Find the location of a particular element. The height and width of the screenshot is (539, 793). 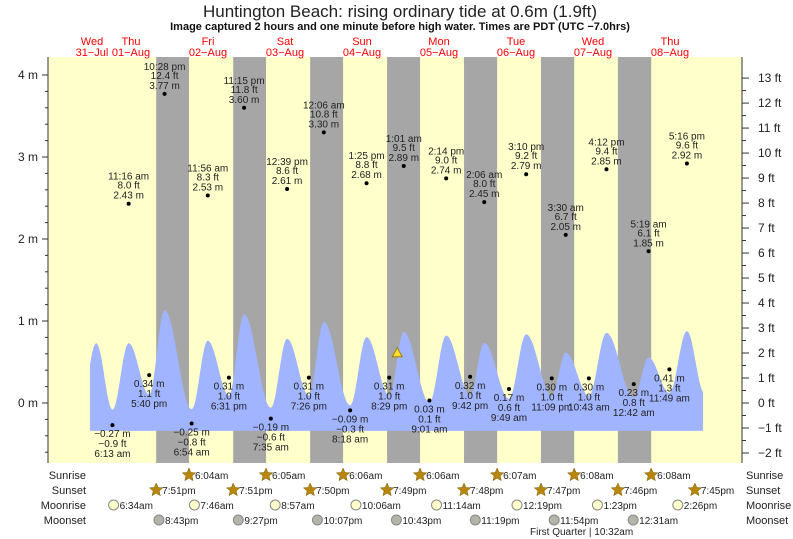

sunrise-time: 6:05am is located at coordinates (288, 476).